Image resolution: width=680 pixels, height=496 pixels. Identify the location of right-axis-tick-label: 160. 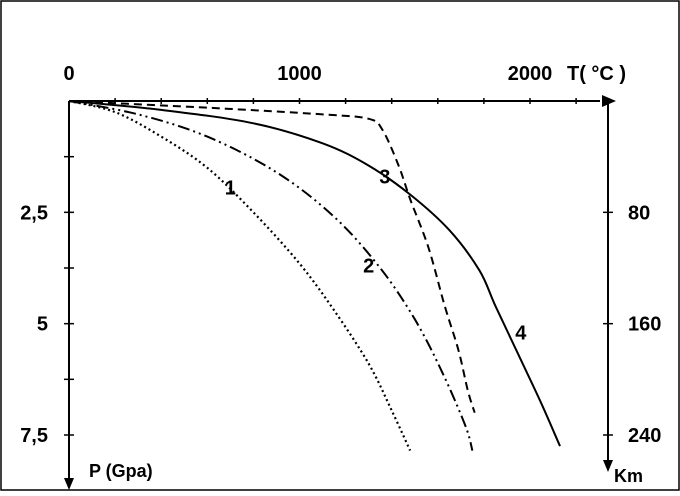
(644, 325).